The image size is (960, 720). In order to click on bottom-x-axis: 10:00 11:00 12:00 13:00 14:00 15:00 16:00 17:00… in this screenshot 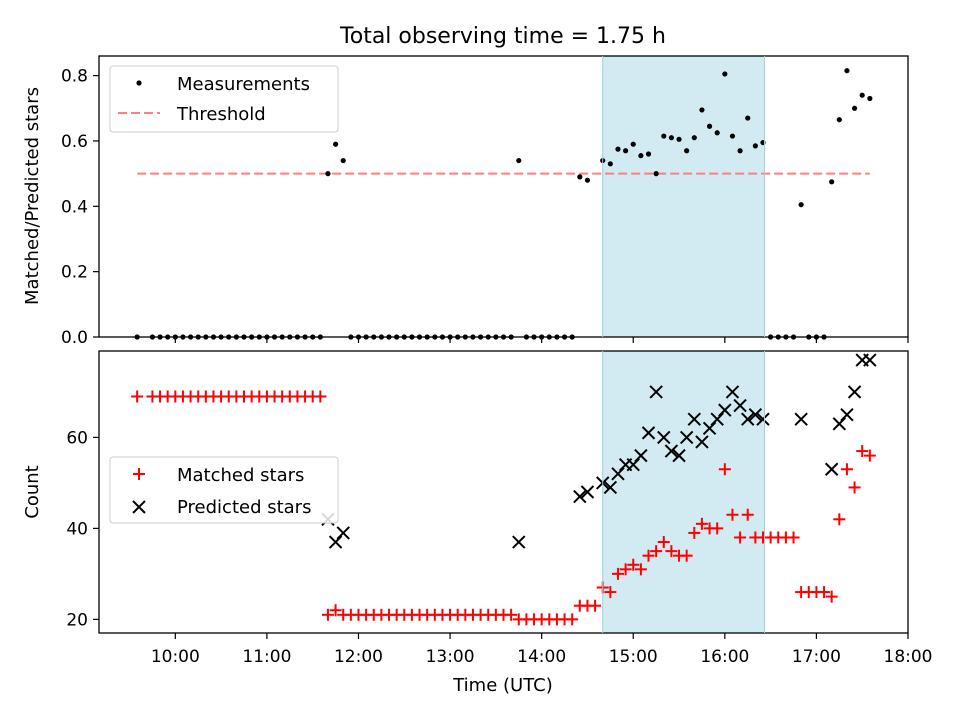, I will do `click(542, 650)`.